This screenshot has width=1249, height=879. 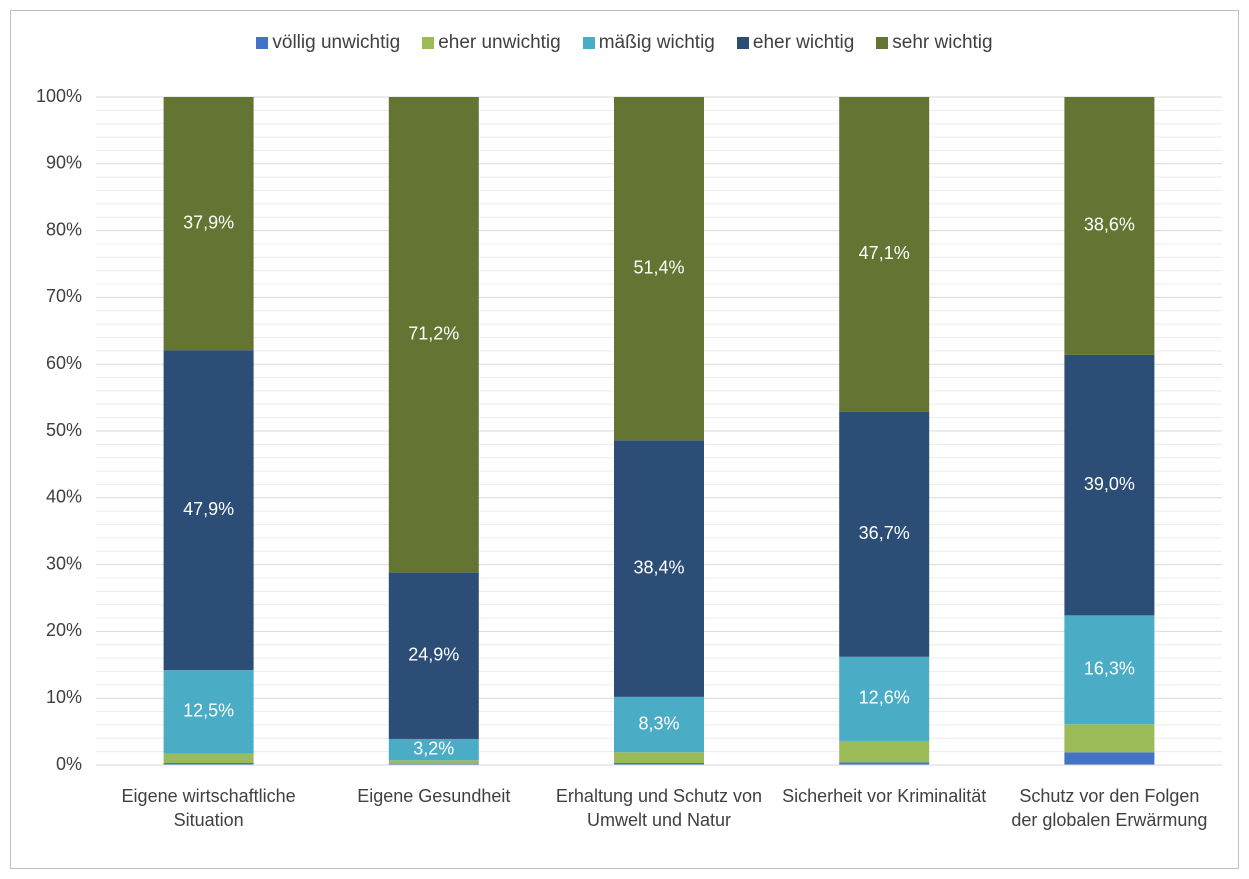 I want to click on x-tick-label: Sicherheit vor Kriminalität, so click(x=884, y=796).